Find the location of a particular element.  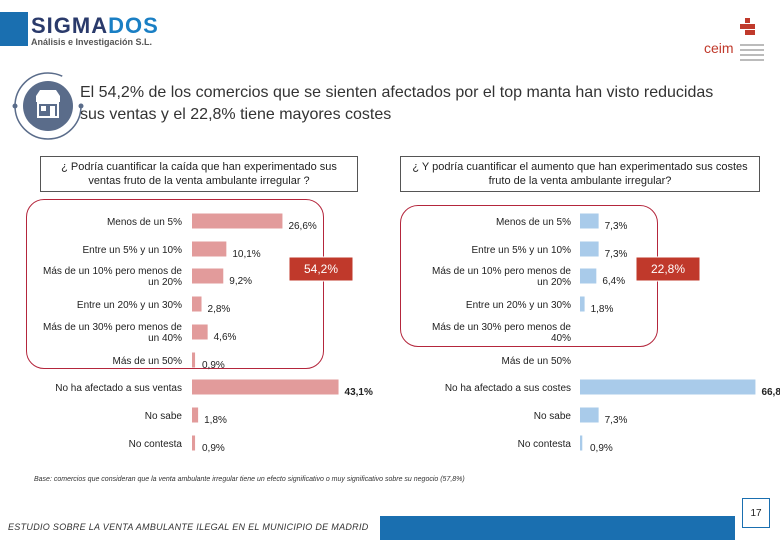

value-label: 66,8% is located at coordinates (770, 392).